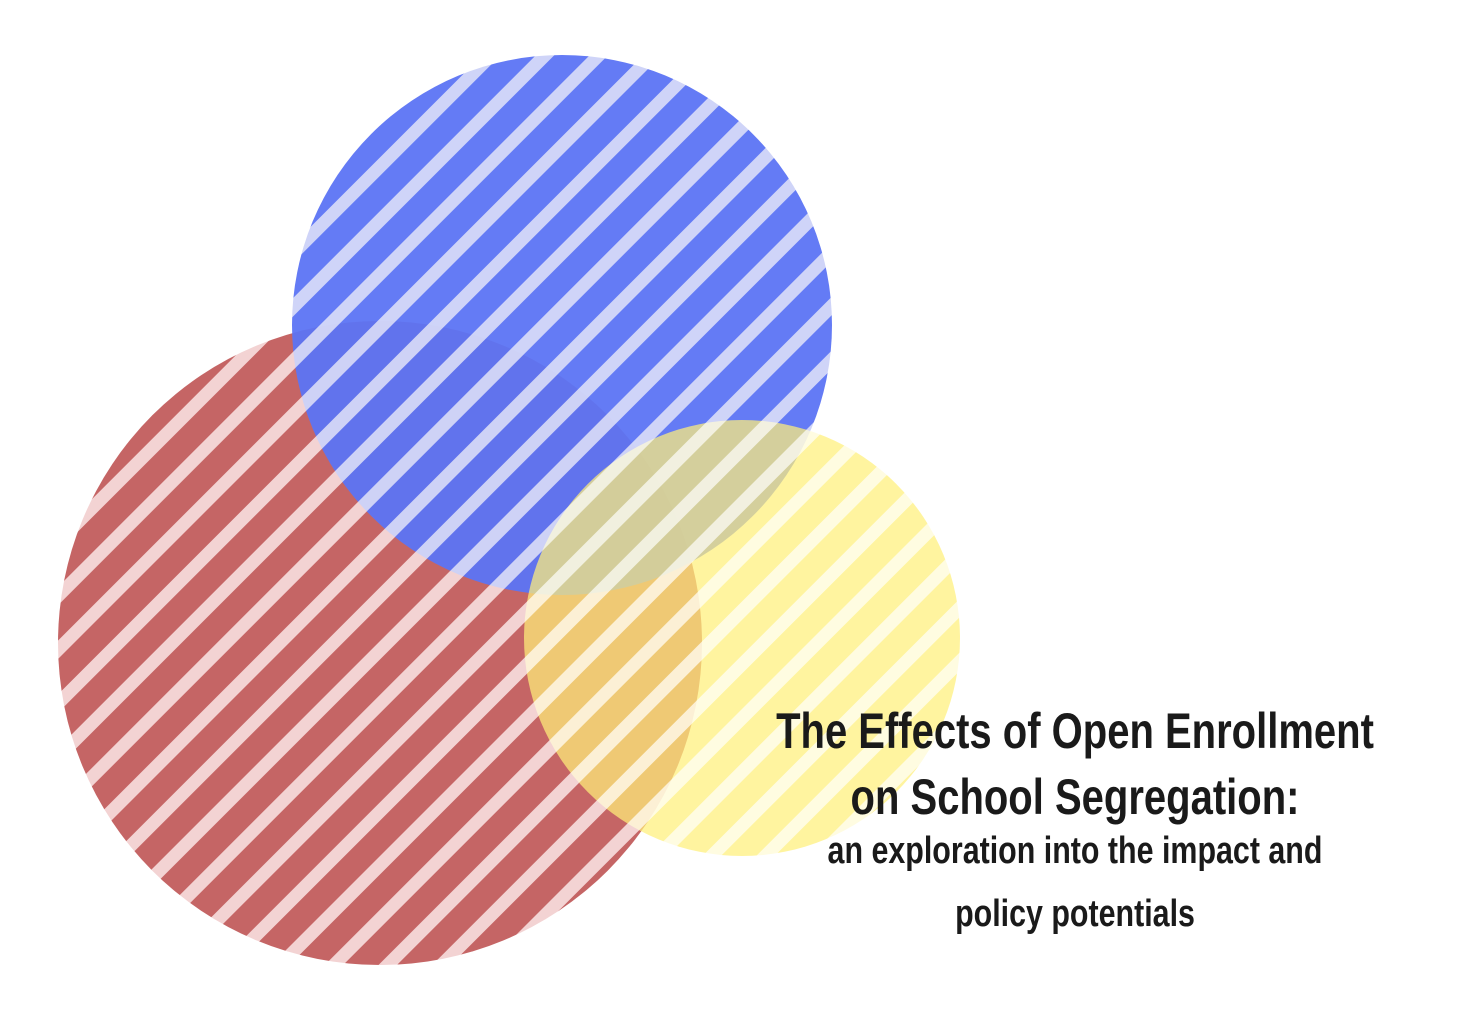  Describe the element at coordinates (1075, 731) in the screenshot. I see `title-line: The Effects of Open Enrollment` at that location.